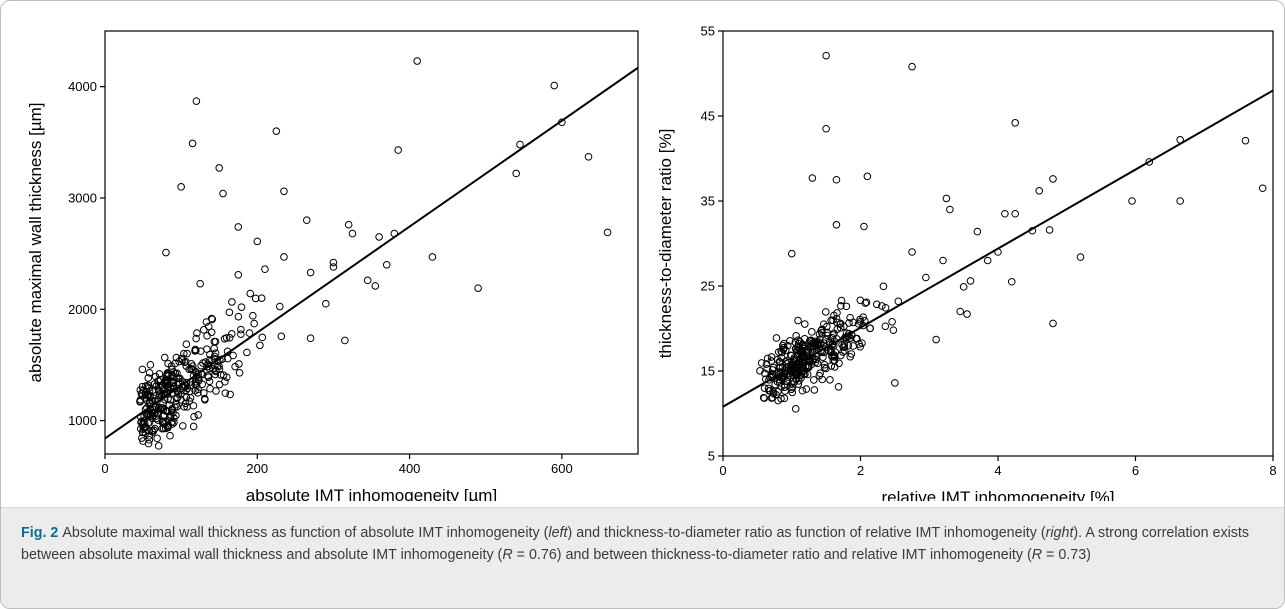 This screenshot has width=1285, height=609. Describe the element at coordinates (82, 420) in the screenshot. I see `y-tick-label: 1000` at that location.